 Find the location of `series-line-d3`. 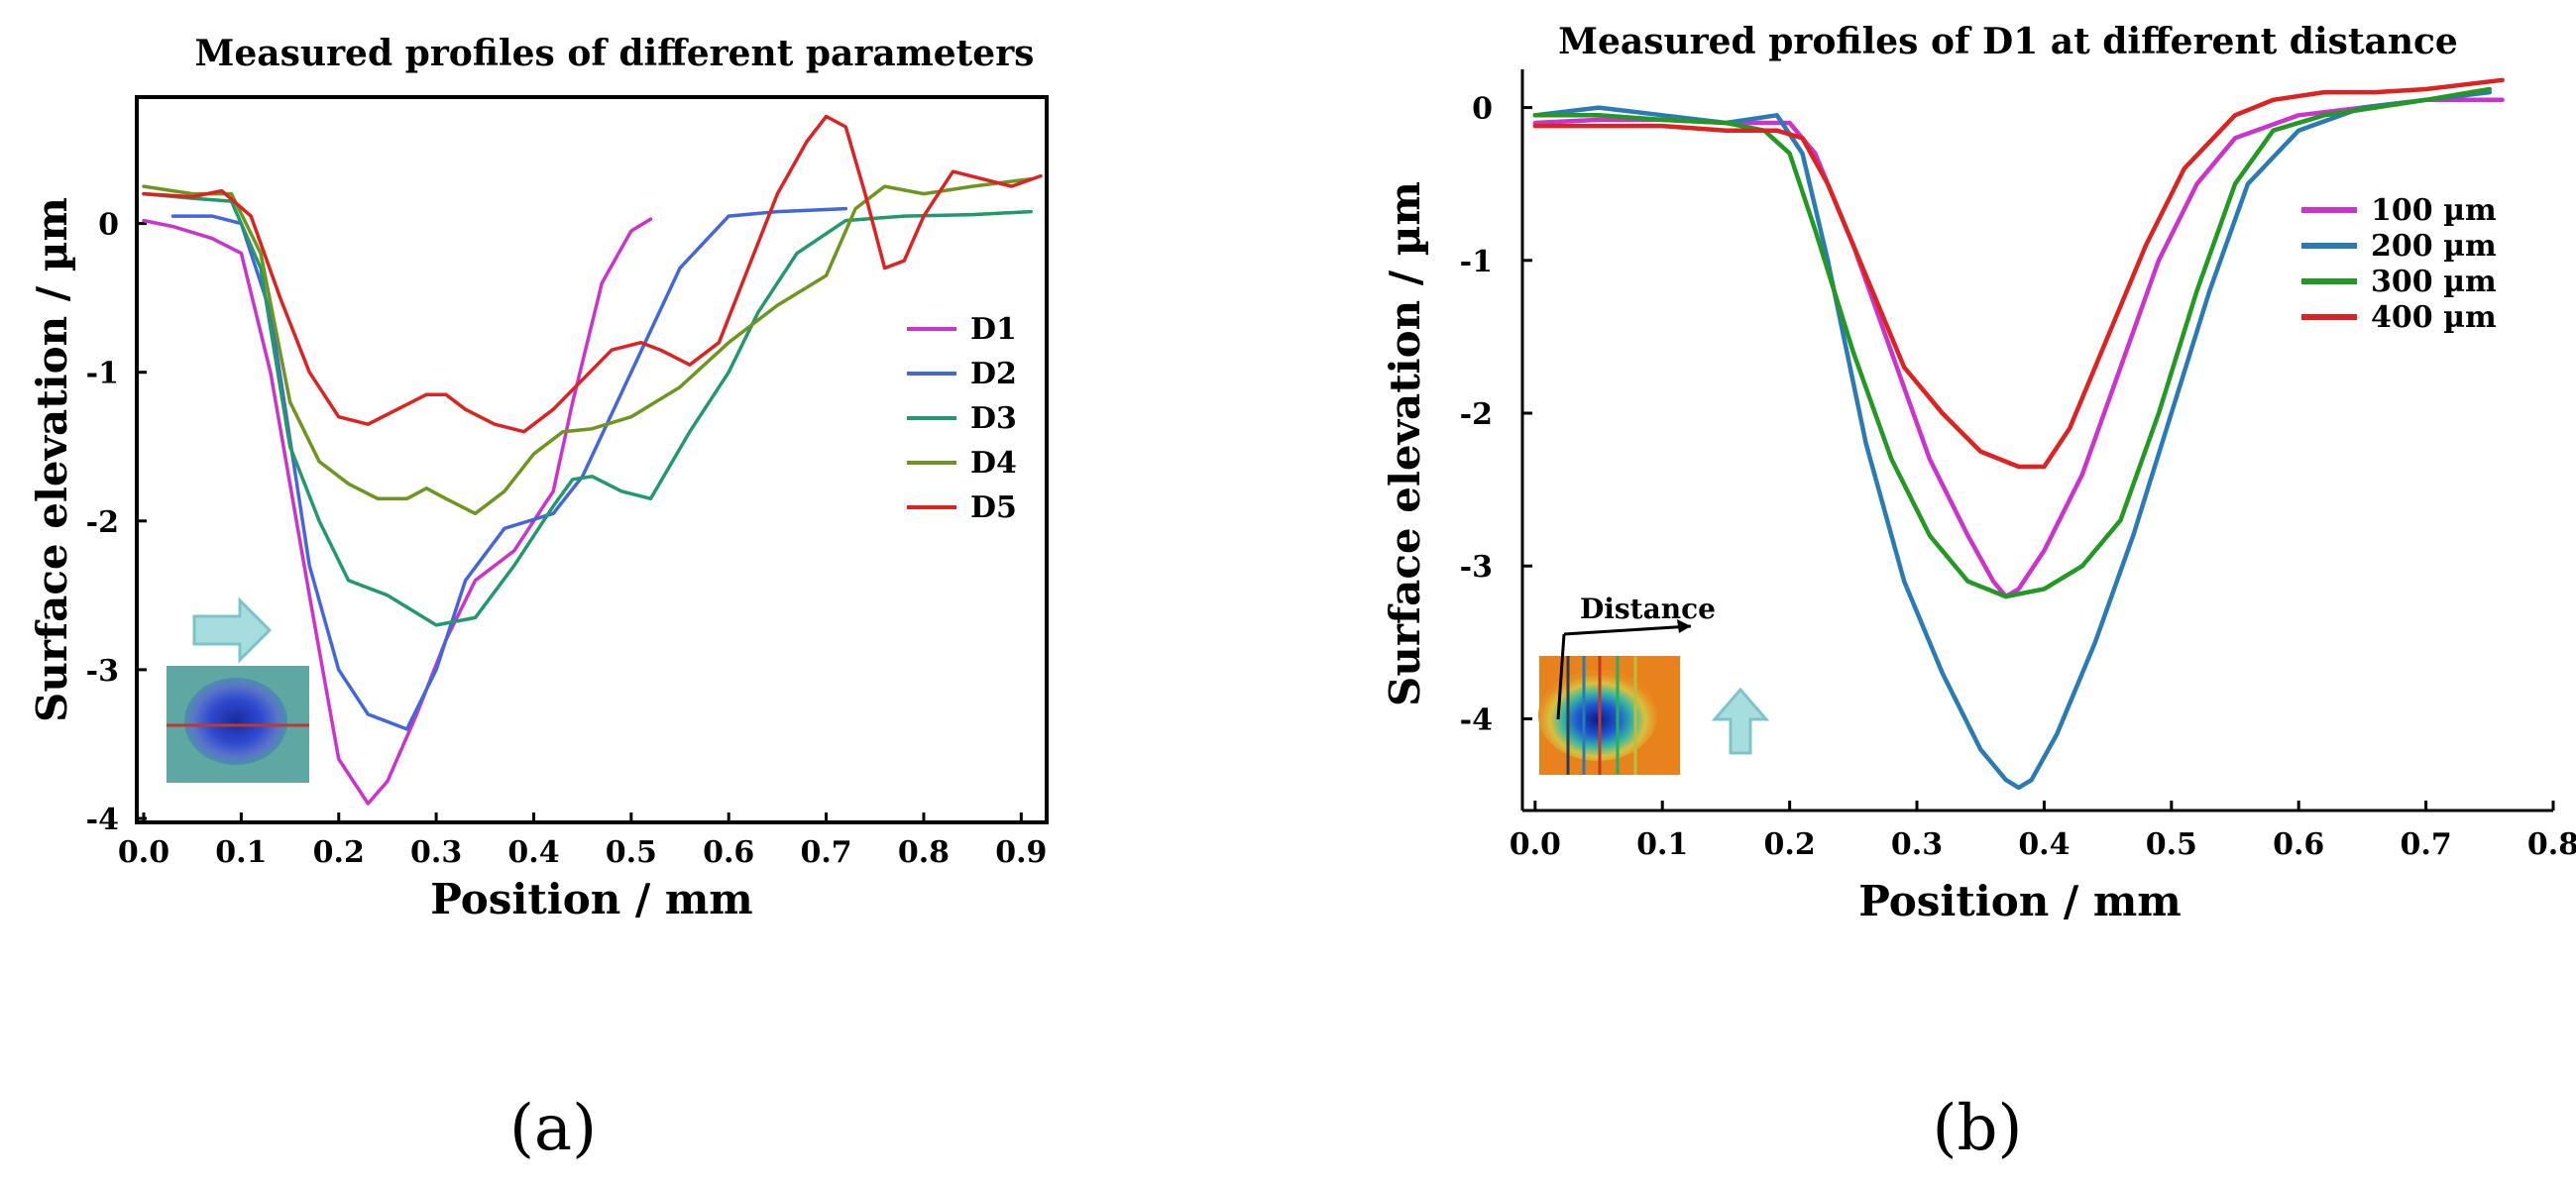

series-line-d3 is located at coordinates (587, 409).